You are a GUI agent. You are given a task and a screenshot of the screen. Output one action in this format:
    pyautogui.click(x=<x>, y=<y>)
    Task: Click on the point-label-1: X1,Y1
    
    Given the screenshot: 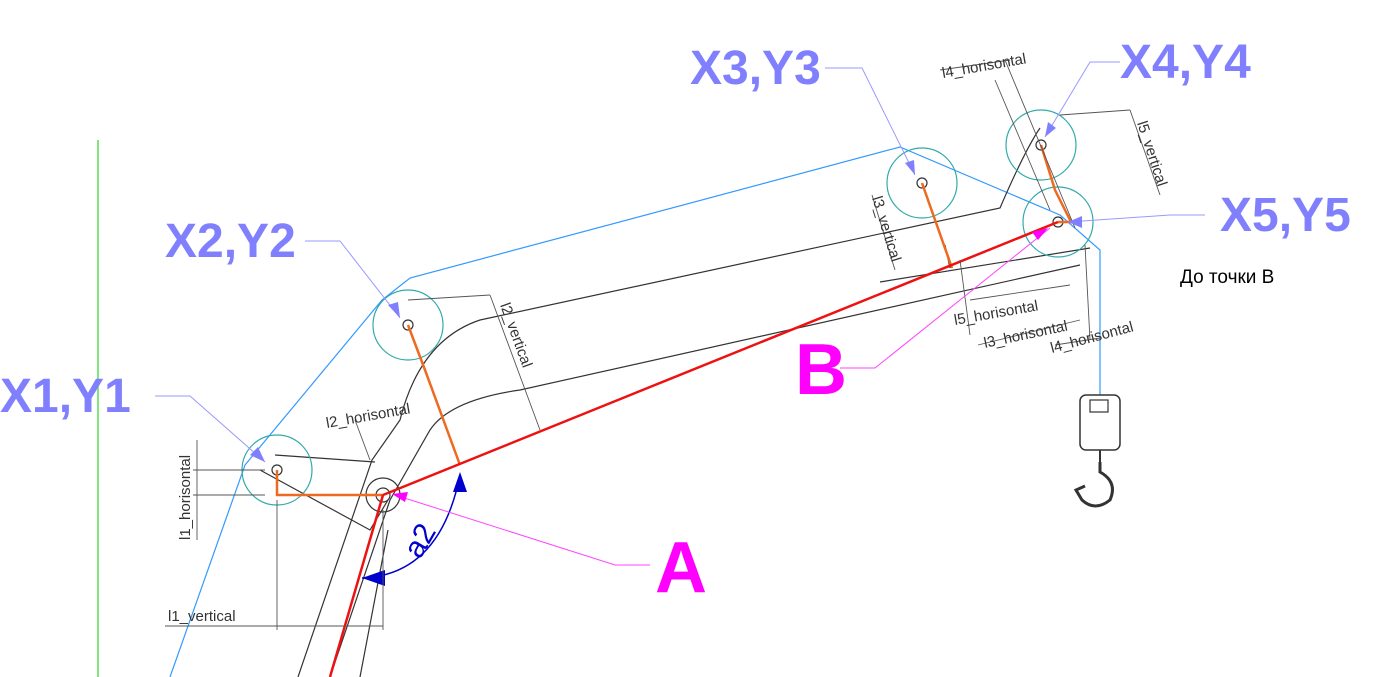 What is the action you would take?
    pyautogui.click(x=65, y=396)
    